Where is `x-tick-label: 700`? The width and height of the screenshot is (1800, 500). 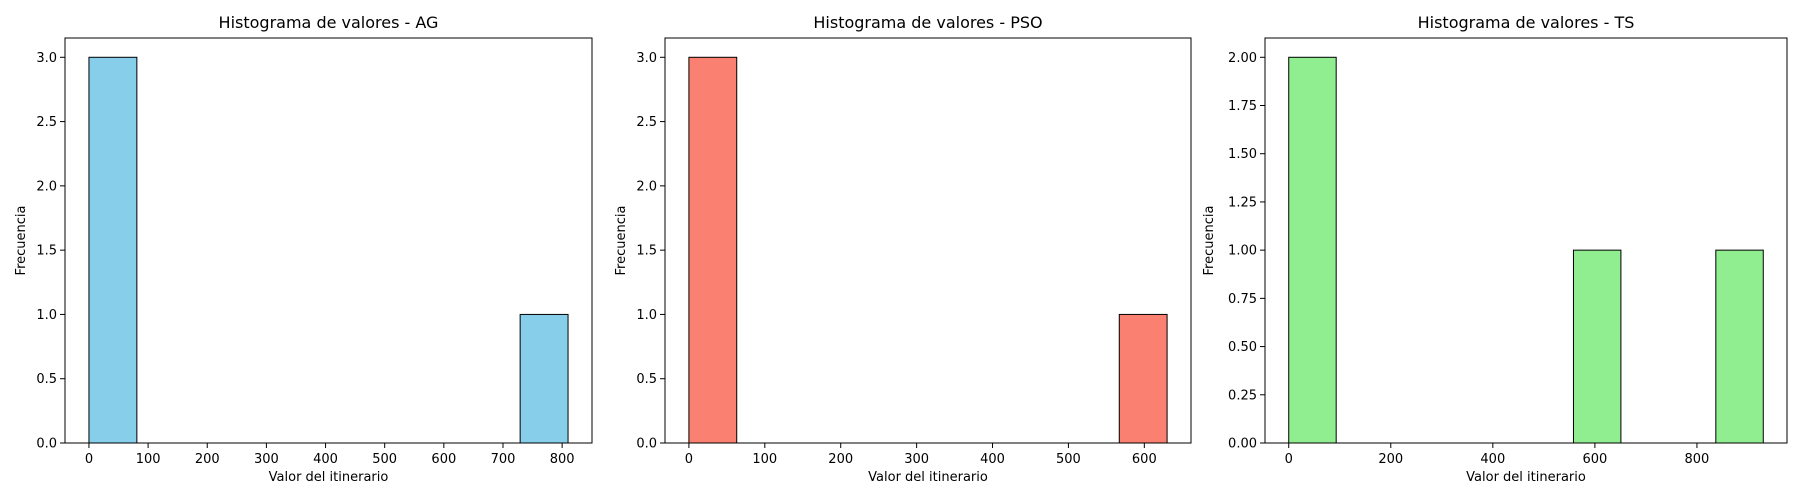 x-tick-label: 700 is located at coordinates (503, 459).